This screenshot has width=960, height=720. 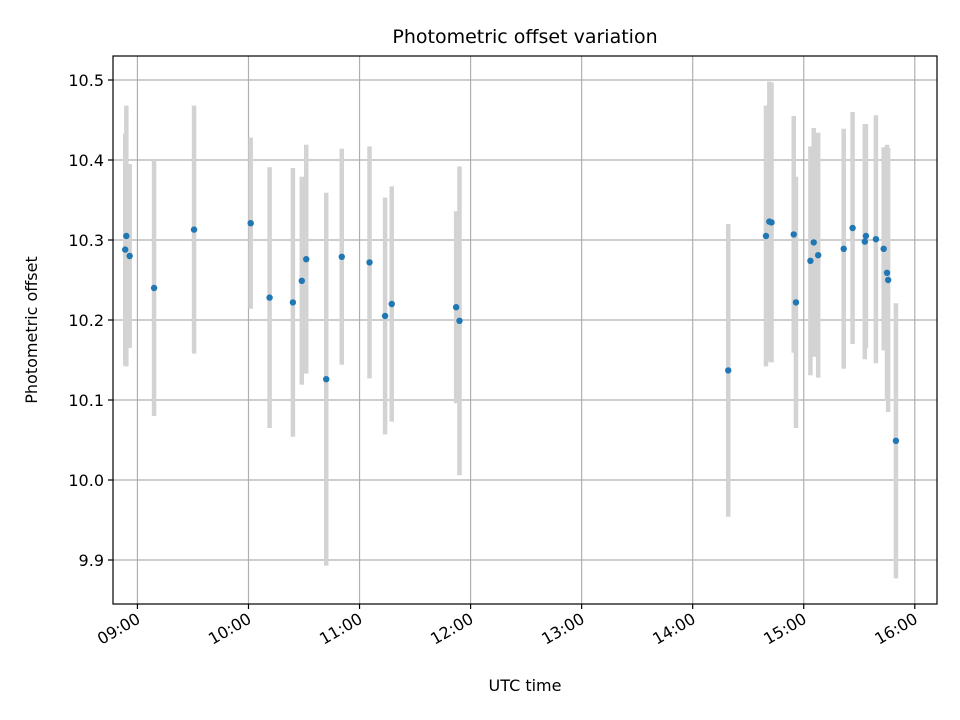 What do you see at coordinates (229, 629) in the screenshot?
I see `x-tick-label: 10:00` at bounding box center [229, 629].